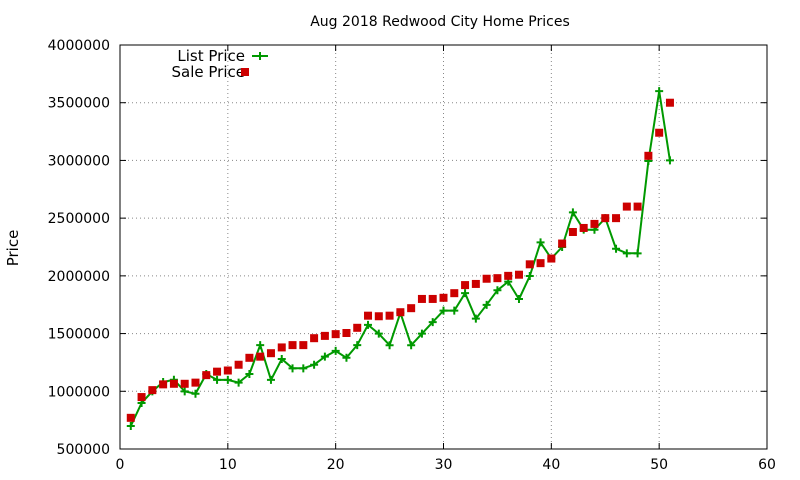 The width and height of the screenshot is (800, 480). Describe the element at coordinates (245, 72) in the screenshot. I see `legend-swatch-sale-price` at that location.